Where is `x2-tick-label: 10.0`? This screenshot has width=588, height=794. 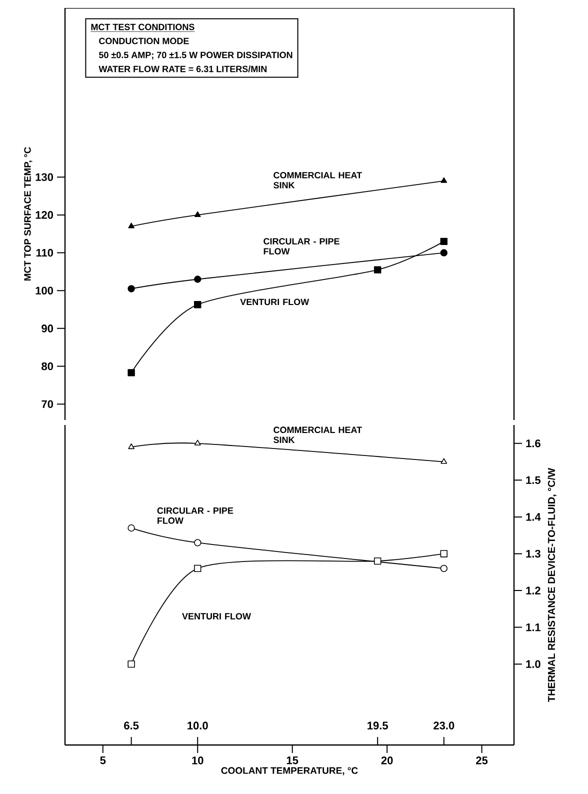 x2-tick-label: 10.0 is located at coordinates (198, 726).